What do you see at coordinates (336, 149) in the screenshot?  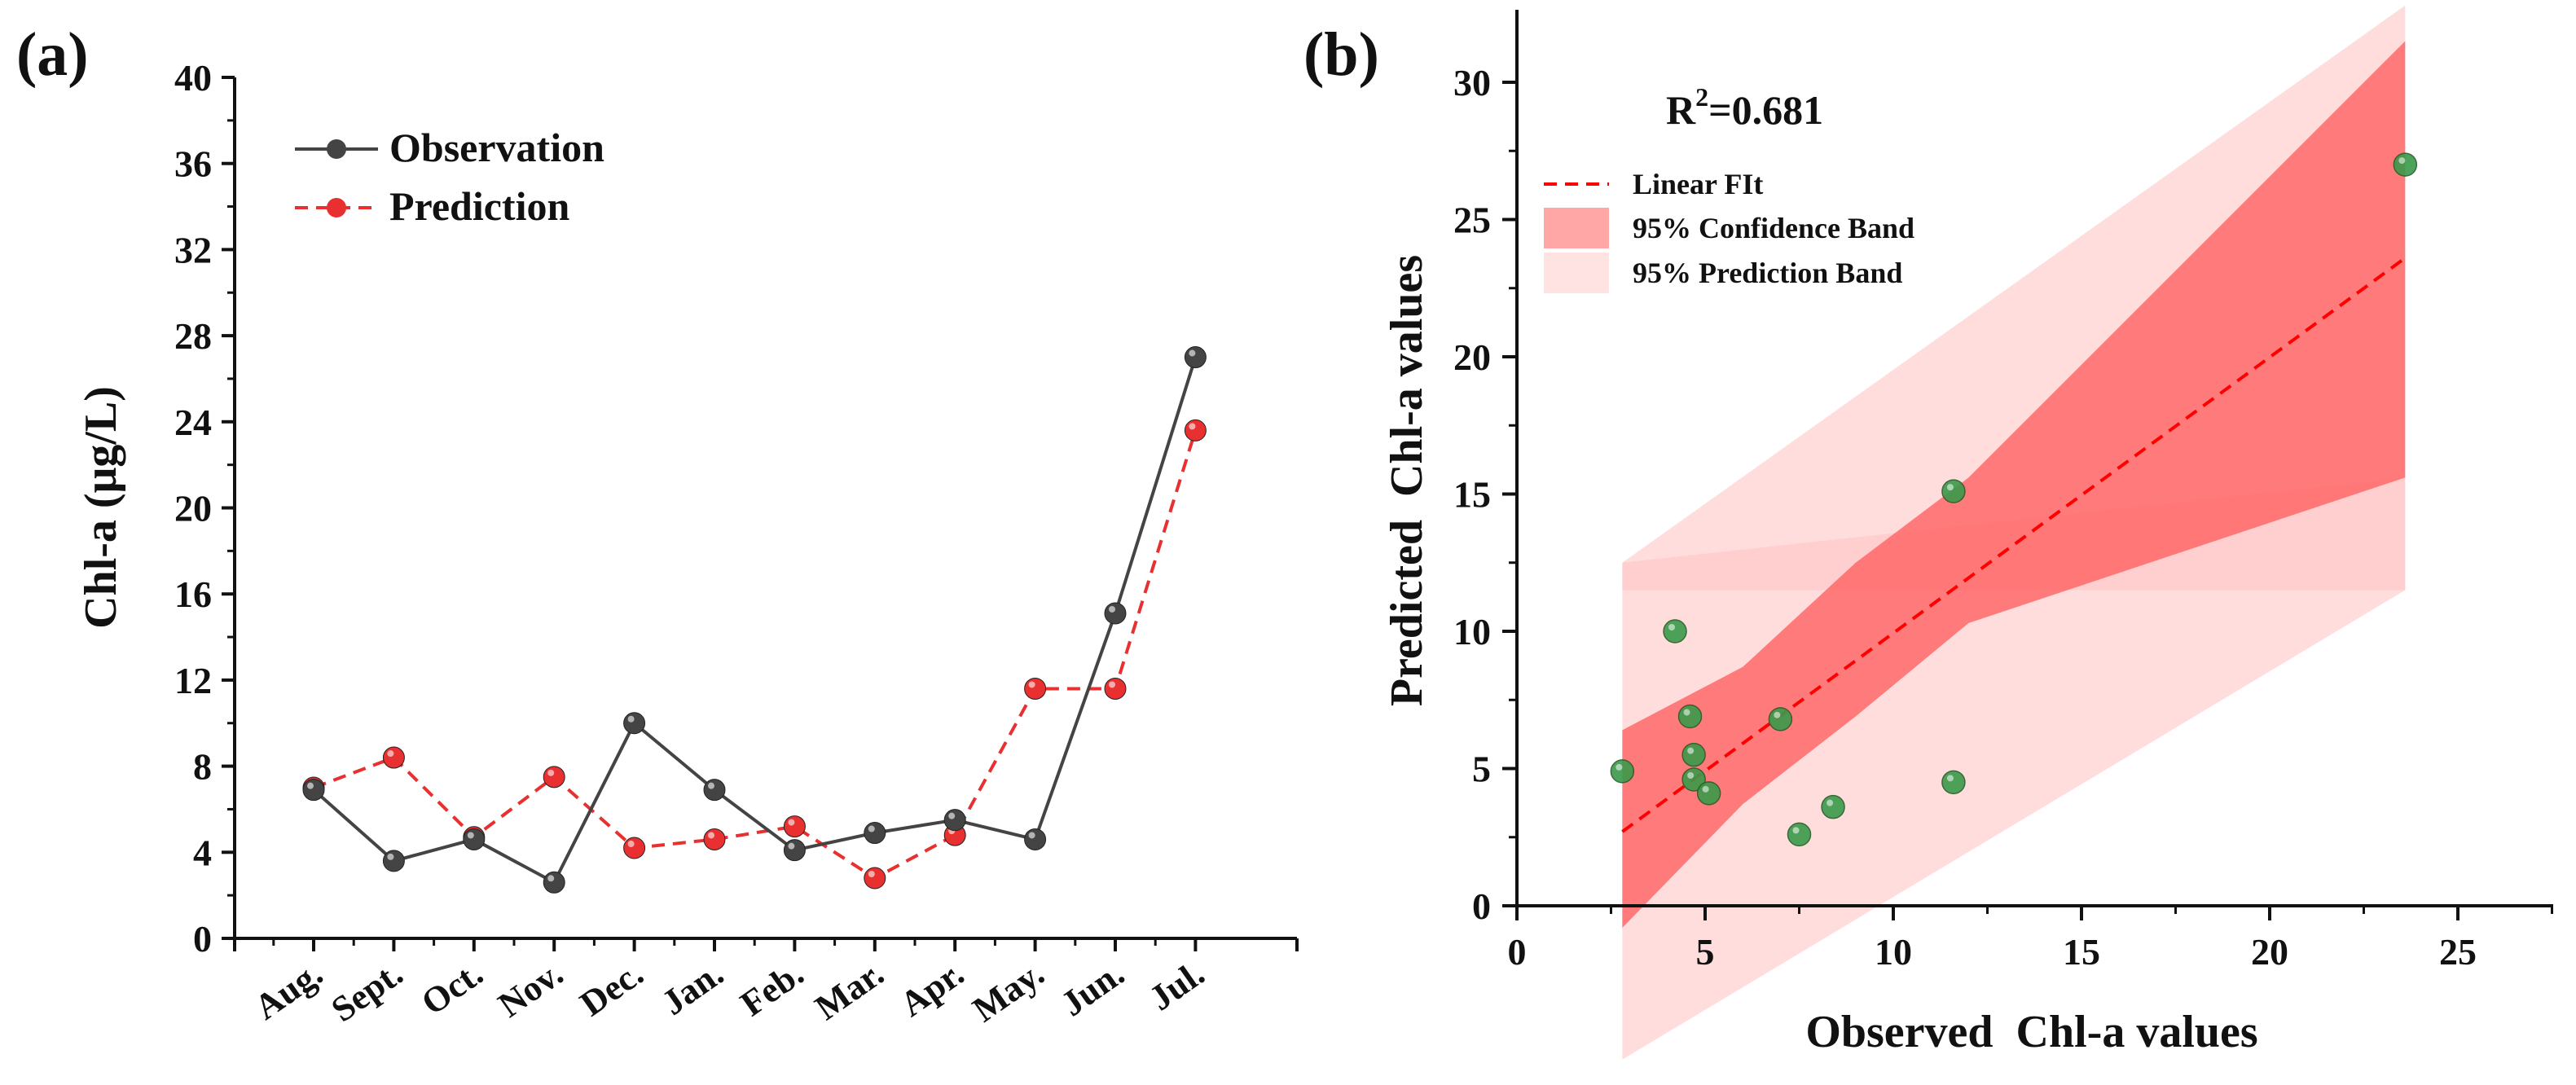 I see `a-legend-observation-marker` at bounding box center [336, 149].